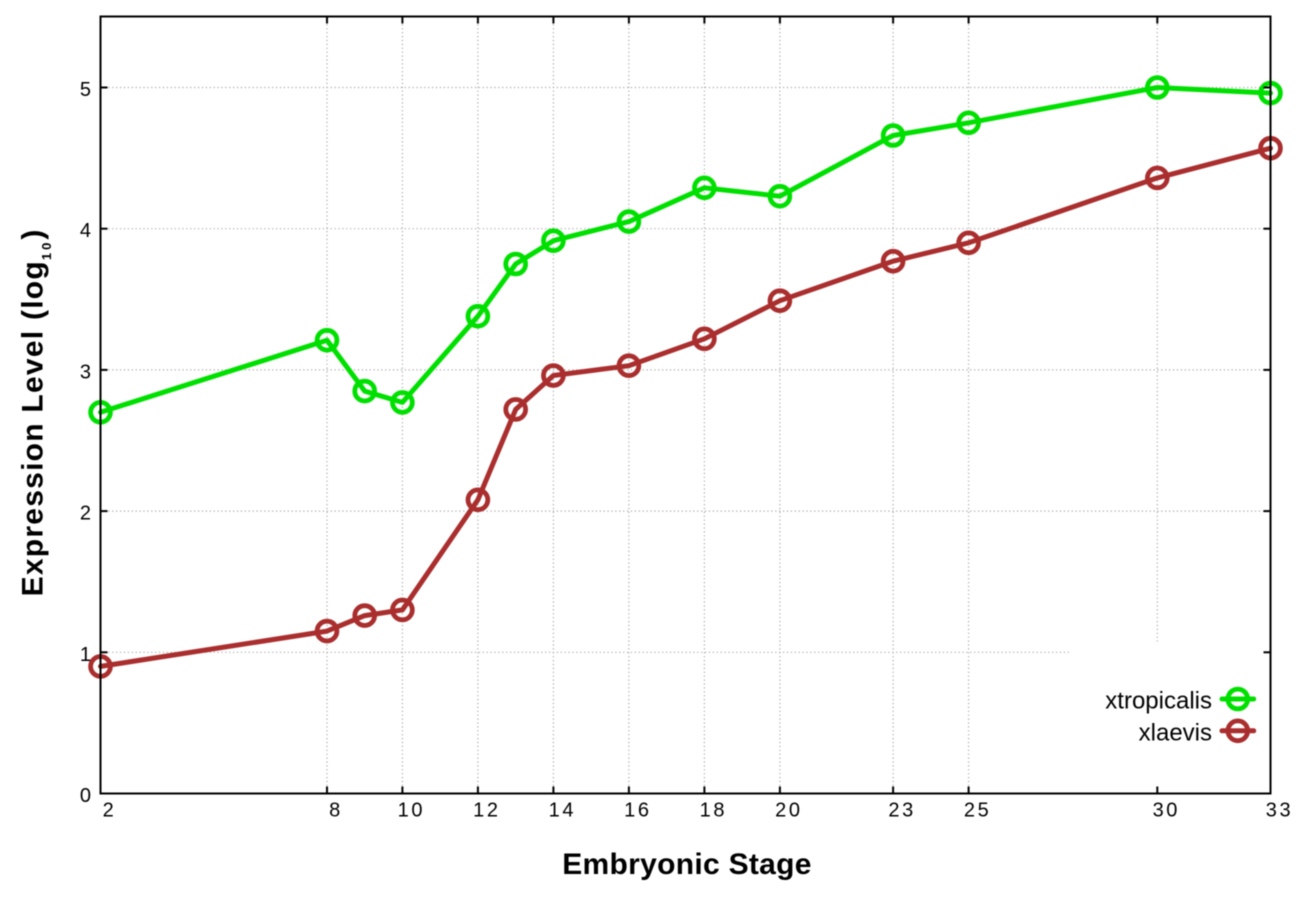  What do you see at coordinates (87, 372) in the screenshot?
I see `svg-text: 3` at bounding box center [87, 372].